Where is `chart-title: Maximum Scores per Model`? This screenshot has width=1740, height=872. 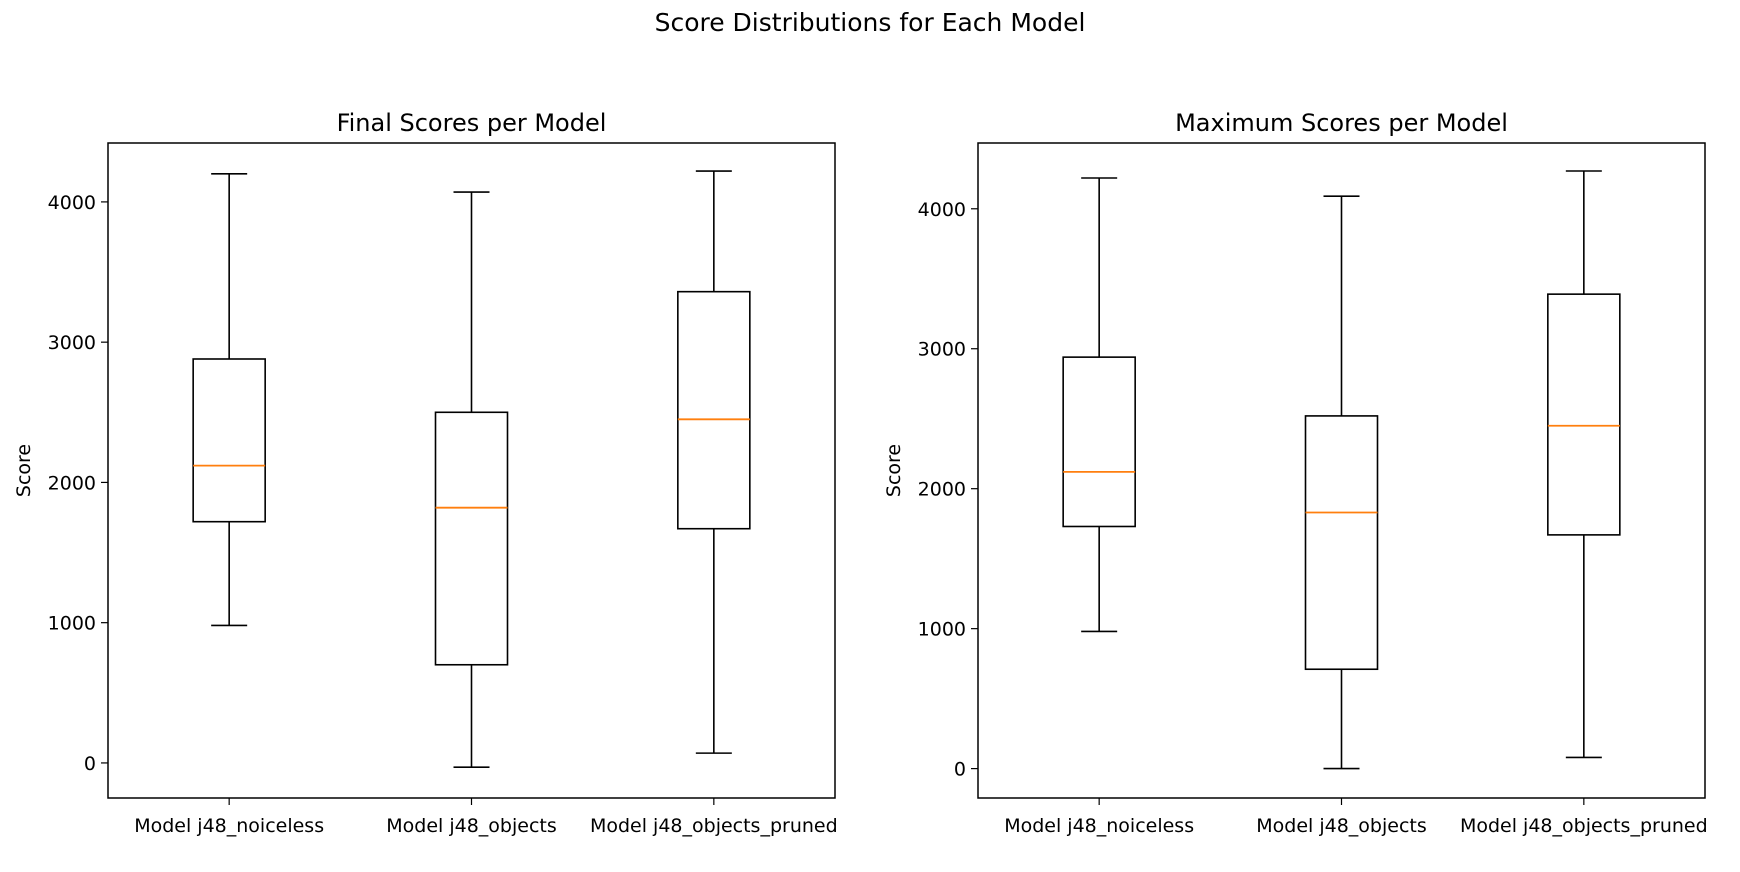
chart-title: Maximum Scores per Model is located at coordinates (1341, 123).